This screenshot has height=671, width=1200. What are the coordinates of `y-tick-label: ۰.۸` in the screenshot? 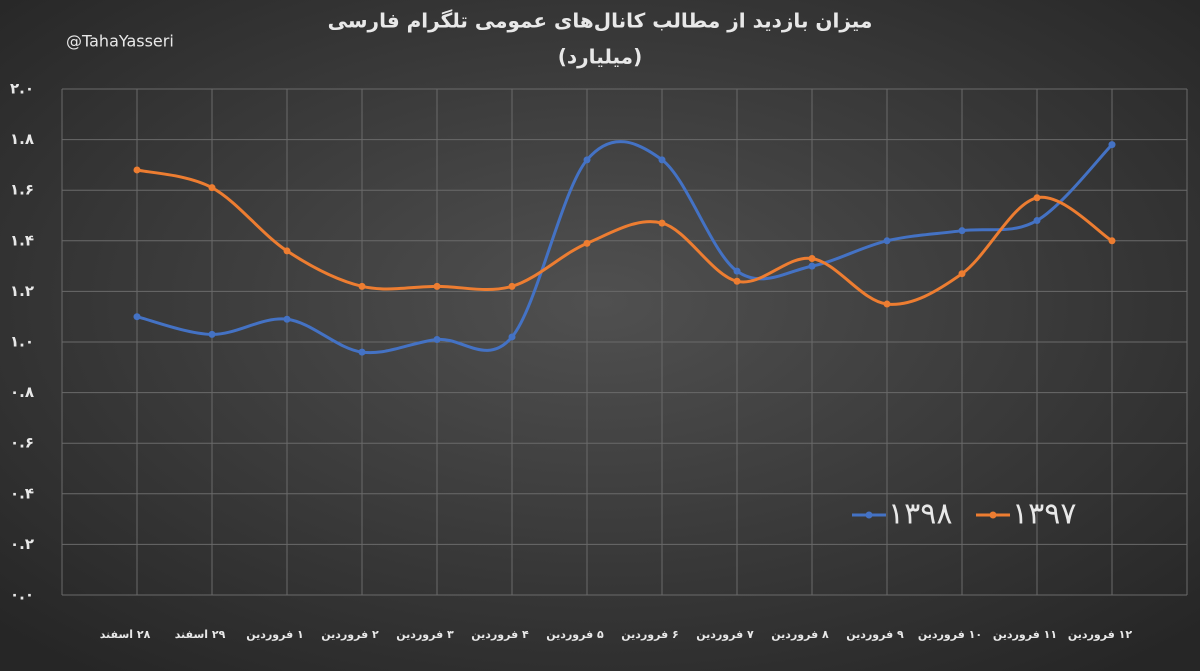 It's located at (22, 392).